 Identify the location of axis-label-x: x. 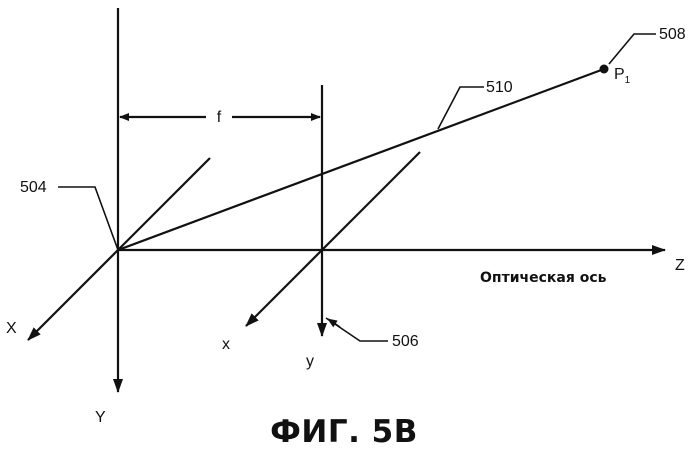
(226, 344).